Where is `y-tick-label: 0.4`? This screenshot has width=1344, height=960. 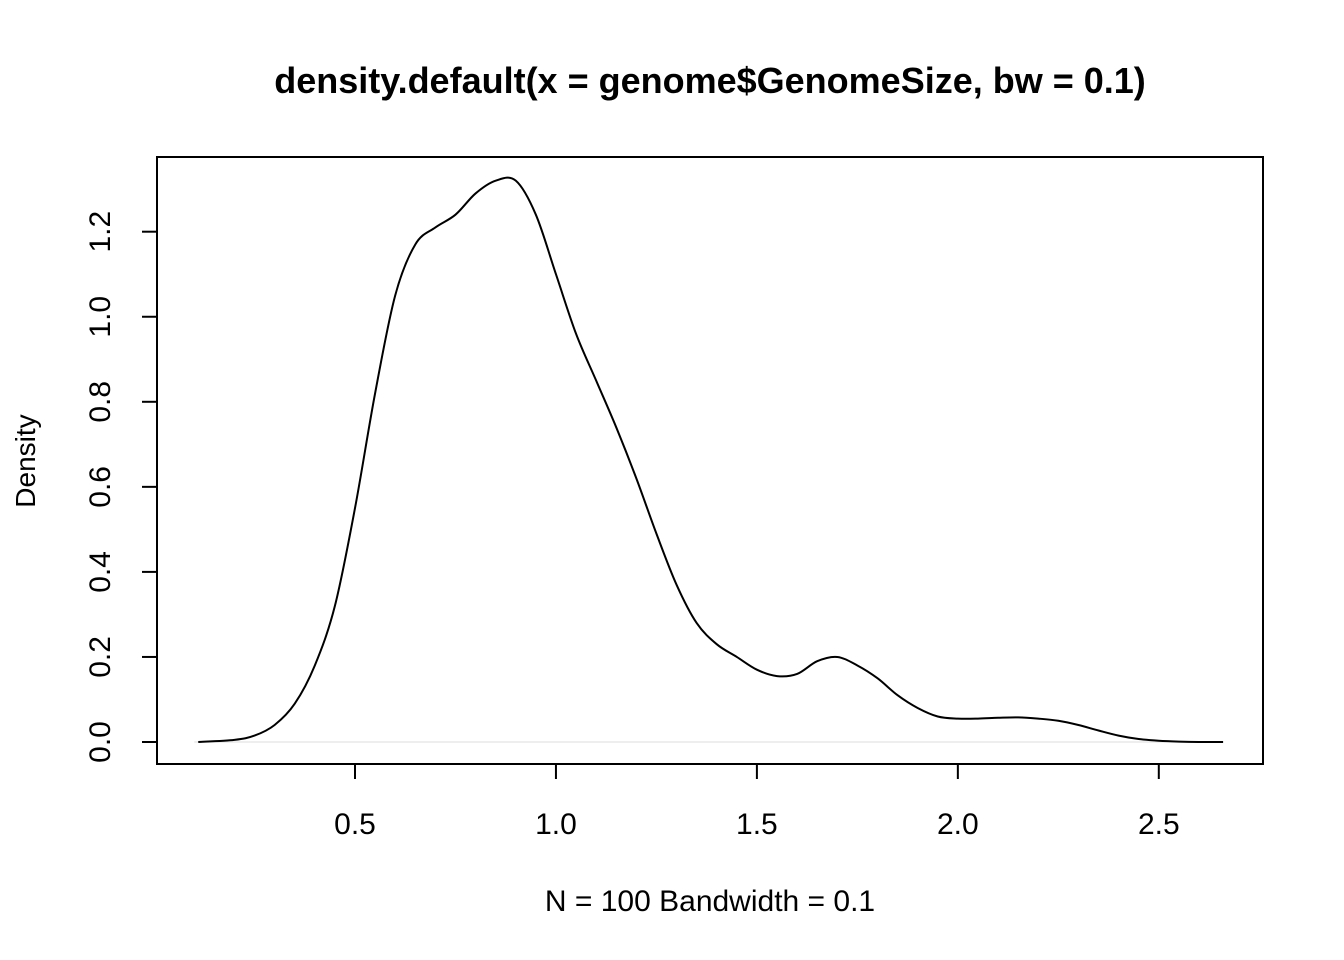 y-tick-label: 0.4 is located at coordinates (100, 572).